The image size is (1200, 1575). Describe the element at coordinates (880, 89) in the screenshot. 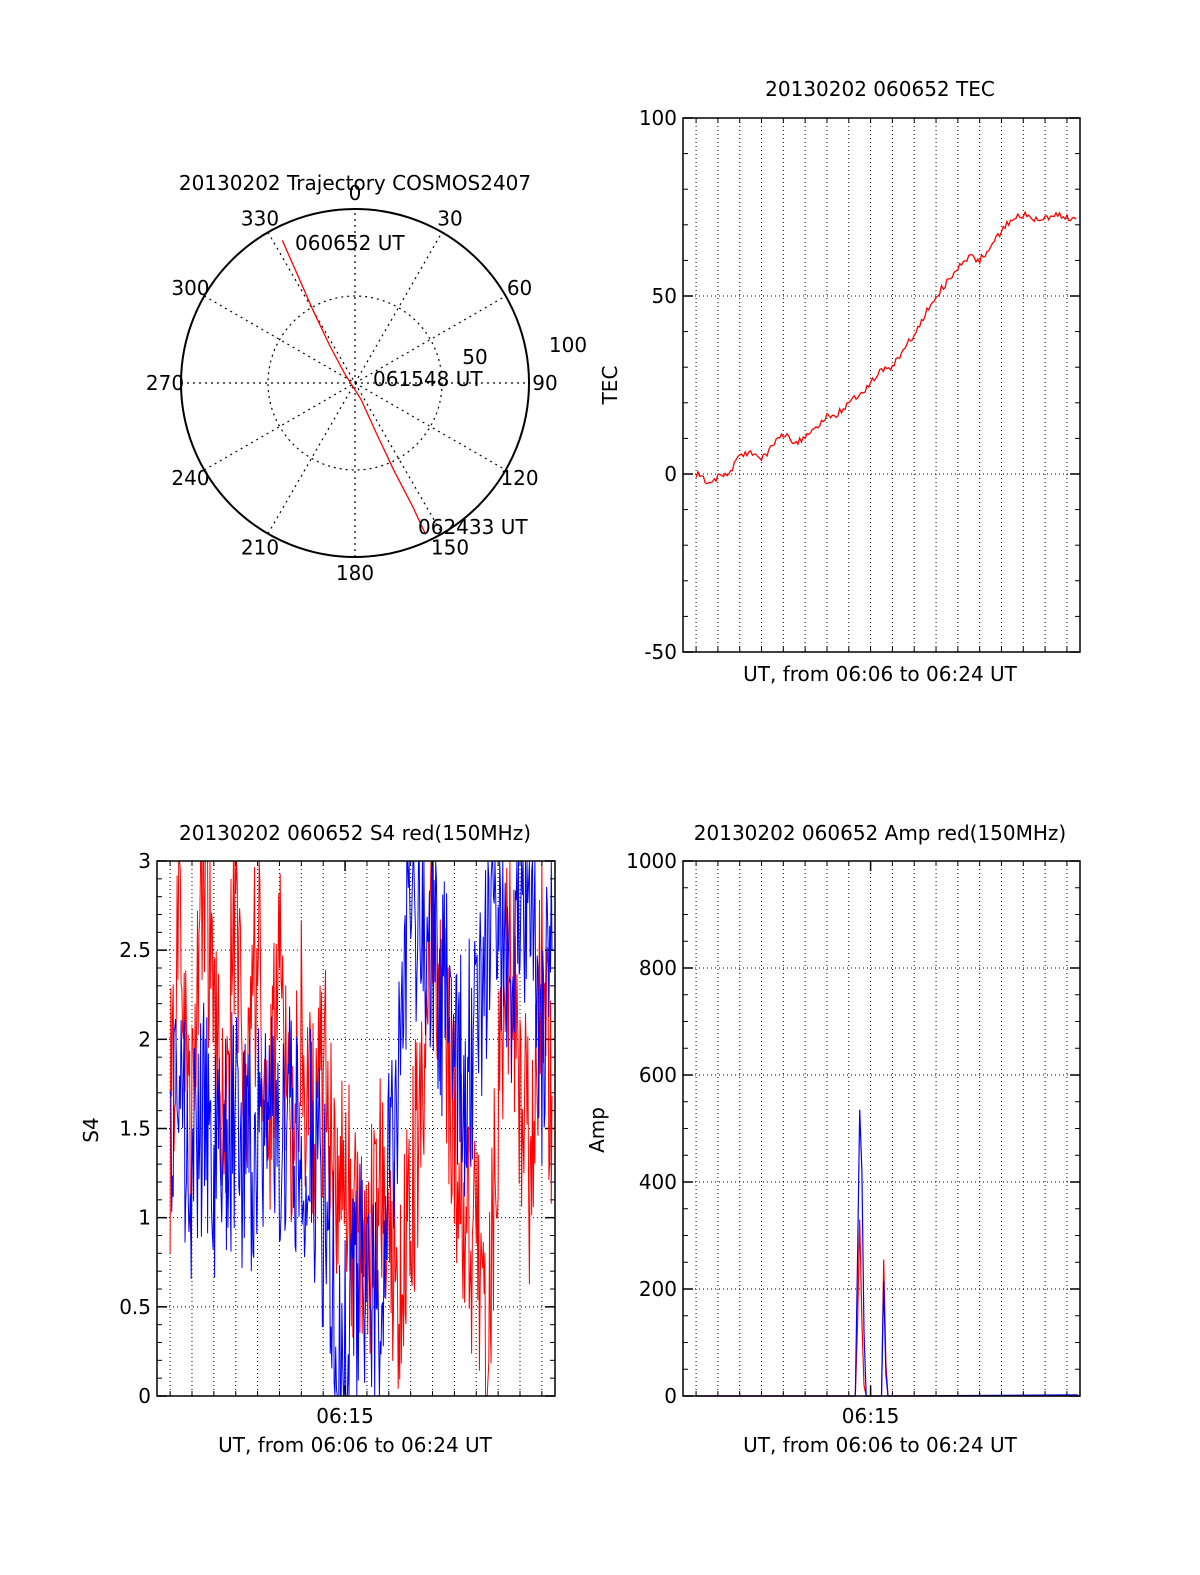

I see `tec-title: 20130202 060652 TEC` at that location.